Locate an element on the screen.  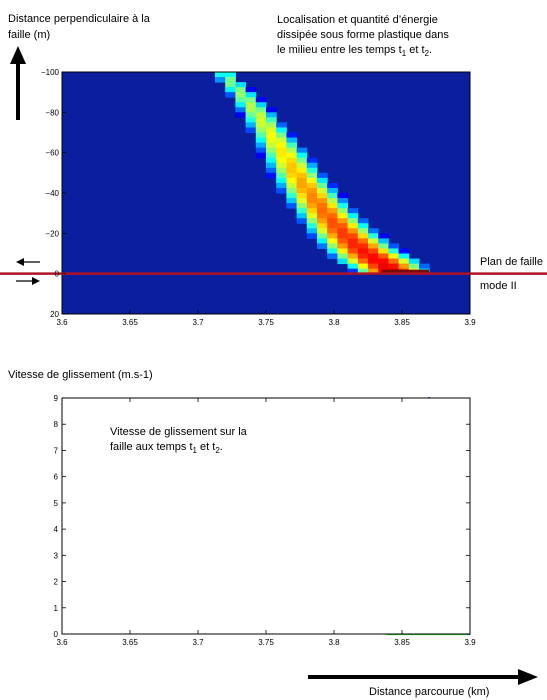
velocity-annotation-line-1: Vitesse de glissement sur la is located at coordinates (179, 432).